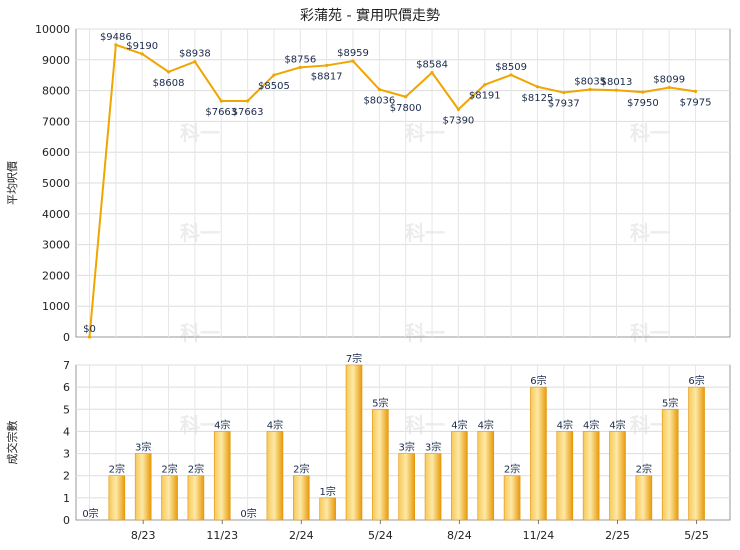  What do you see at coordinates (379, 100) in the screenshot?
I see `price-data-label: $8036` at bounding box center [379, 100].